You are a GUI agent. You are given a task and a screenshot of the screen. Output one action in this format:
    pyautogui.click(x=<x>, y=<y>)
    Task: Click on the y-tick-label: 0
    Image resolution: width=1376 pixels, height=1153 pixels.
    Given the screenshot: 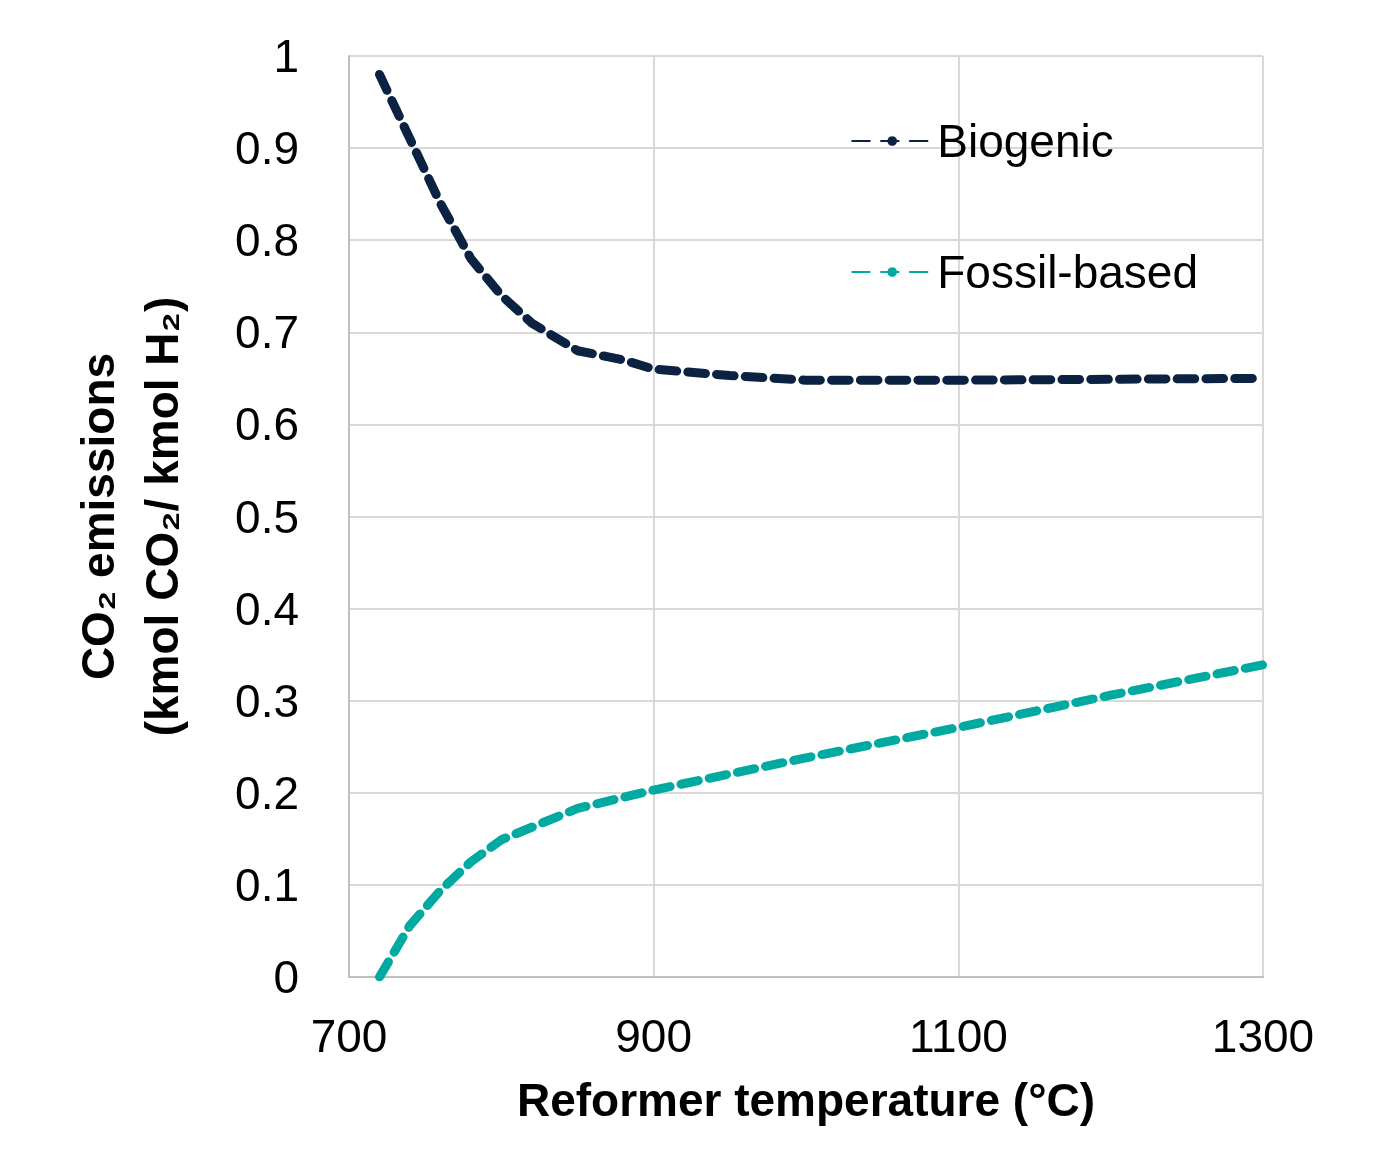 What is the action you would take?
    pyautogui.click(x=286, y=977)
    